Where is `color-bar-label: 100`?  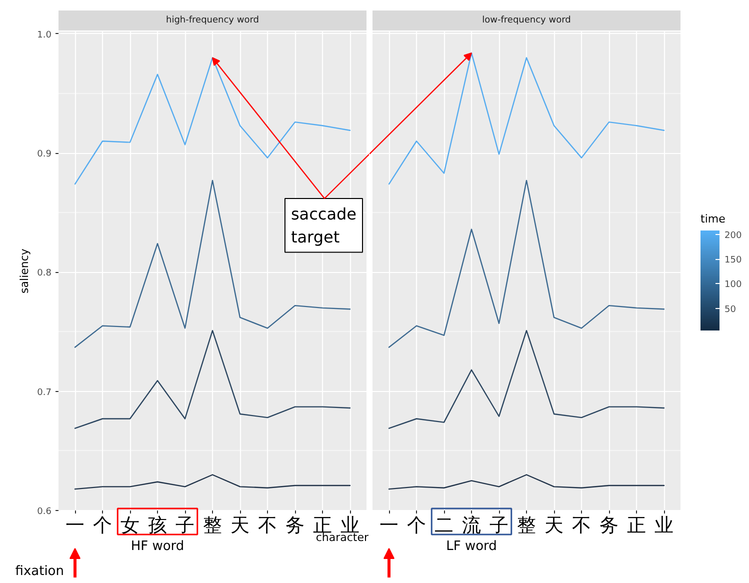
color-bar-label: 100 is located at coordinates (733, 285).